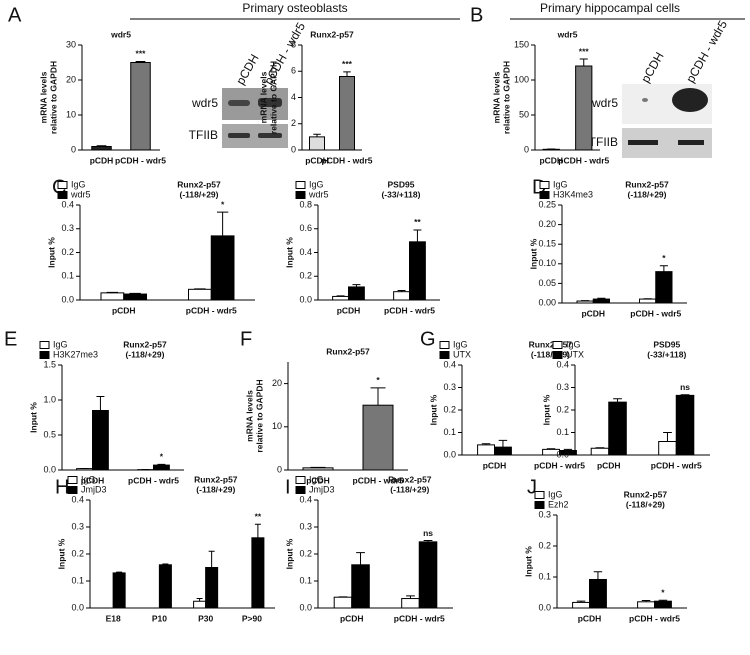 The image size is (750, 655). What do you see at coordinates (706, 51) in the screenshot?
I see `blot-lane-label: pCDH - wdr5` at bounding box center [706, 51].